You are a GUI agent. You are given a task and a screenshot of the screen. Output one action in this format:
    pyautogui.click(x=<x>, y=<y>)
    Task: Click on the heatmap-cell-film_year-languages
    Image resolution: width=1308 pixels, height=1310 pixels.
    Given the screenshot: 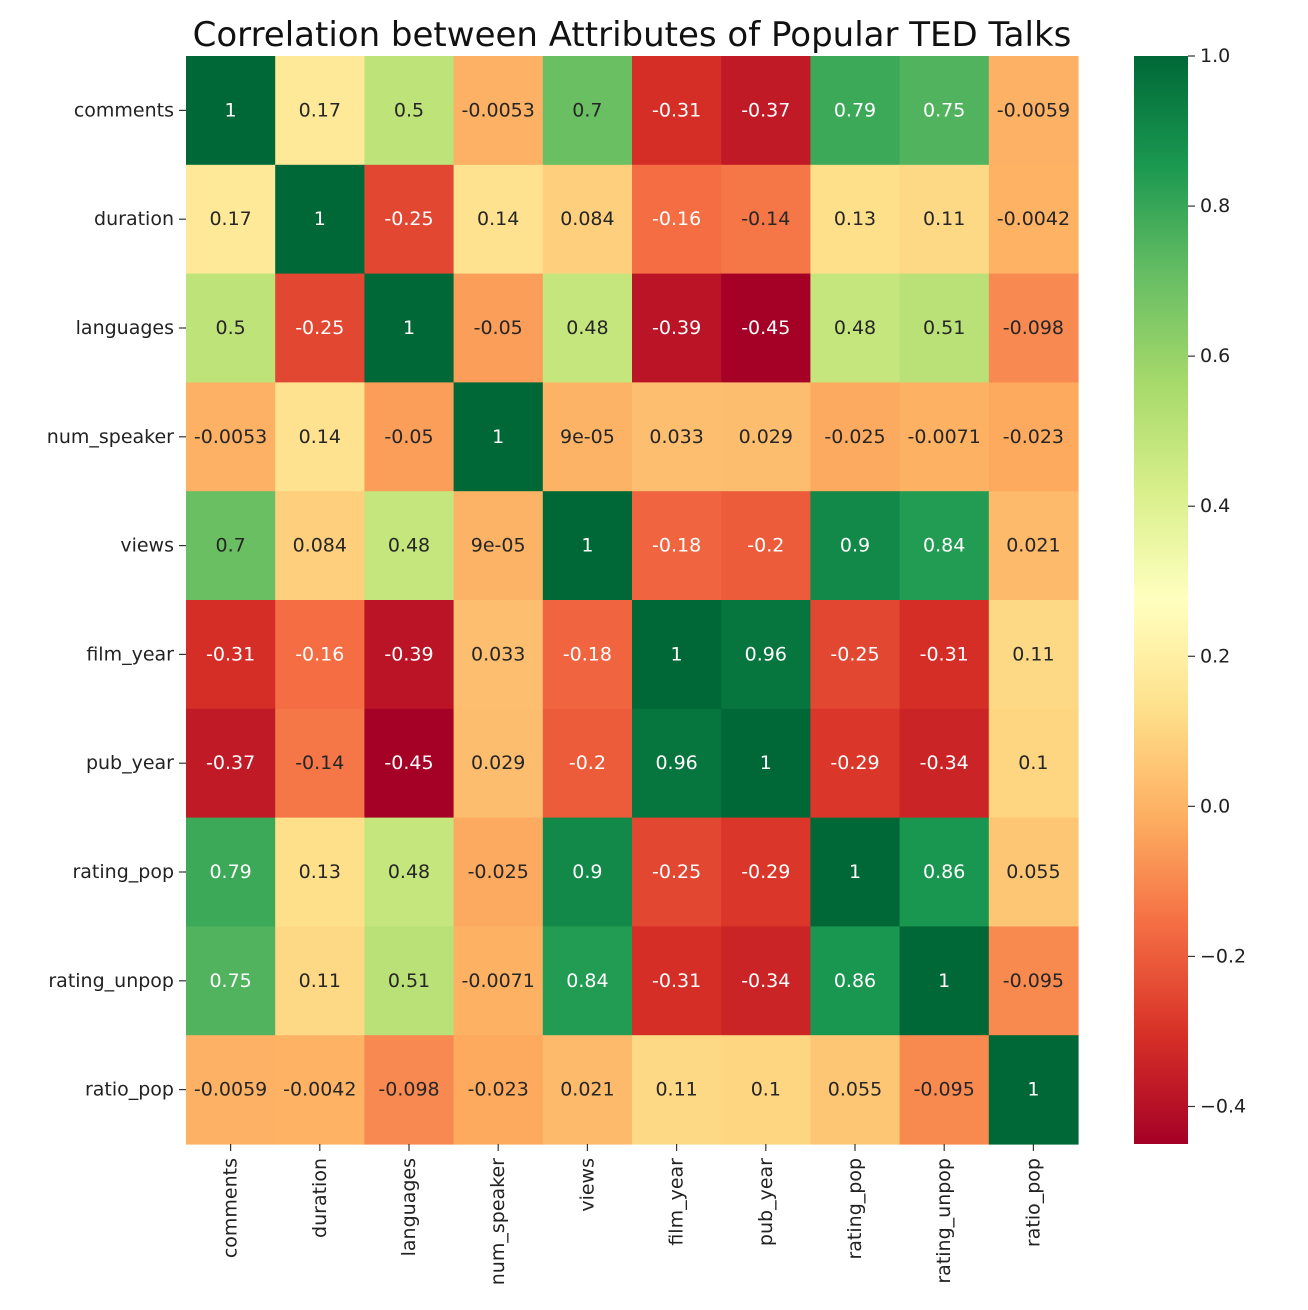 What is the action you would take?
    pyautogui.click(x=409, y=655)
    